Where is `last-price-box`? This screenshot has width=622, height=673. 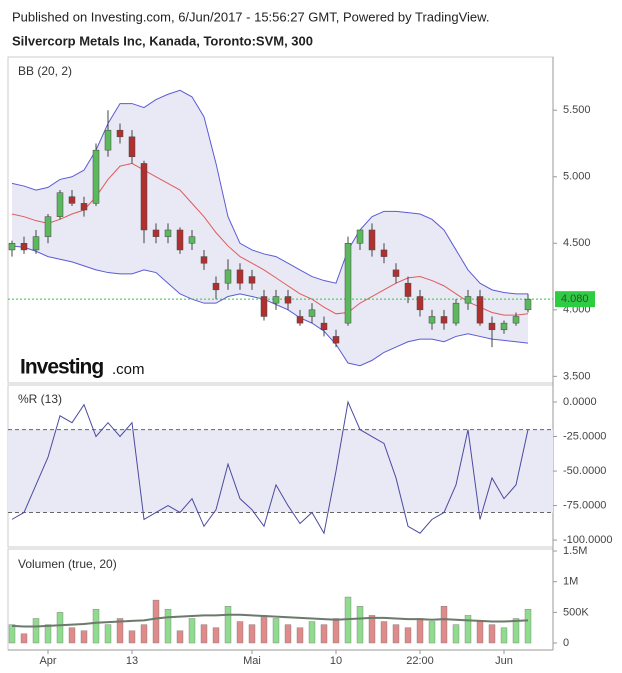
last-price-box is located at coordinates (575, 299).